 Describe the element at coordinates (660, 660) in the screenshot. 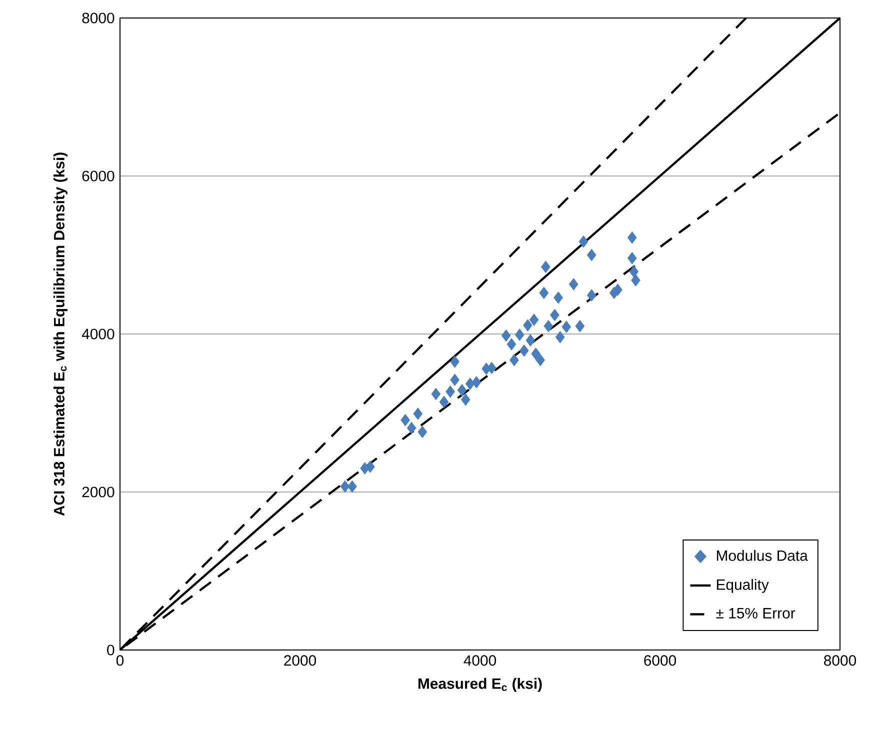

I see `x-tick-label: 6000` at that location.